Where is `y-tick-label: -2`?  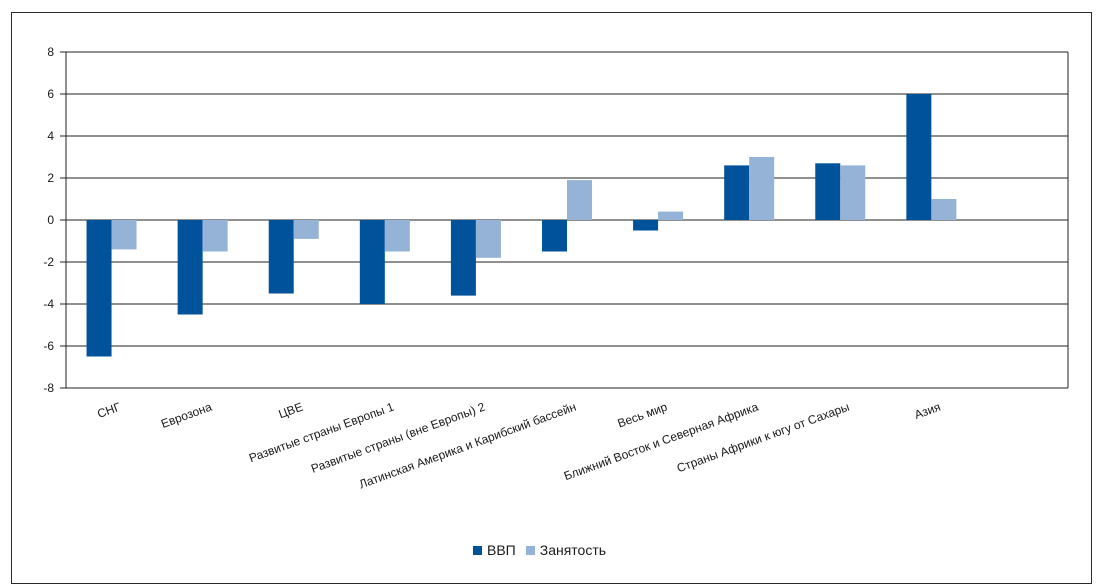 y-tick-label: -2 is located at coordinates (48, 262).